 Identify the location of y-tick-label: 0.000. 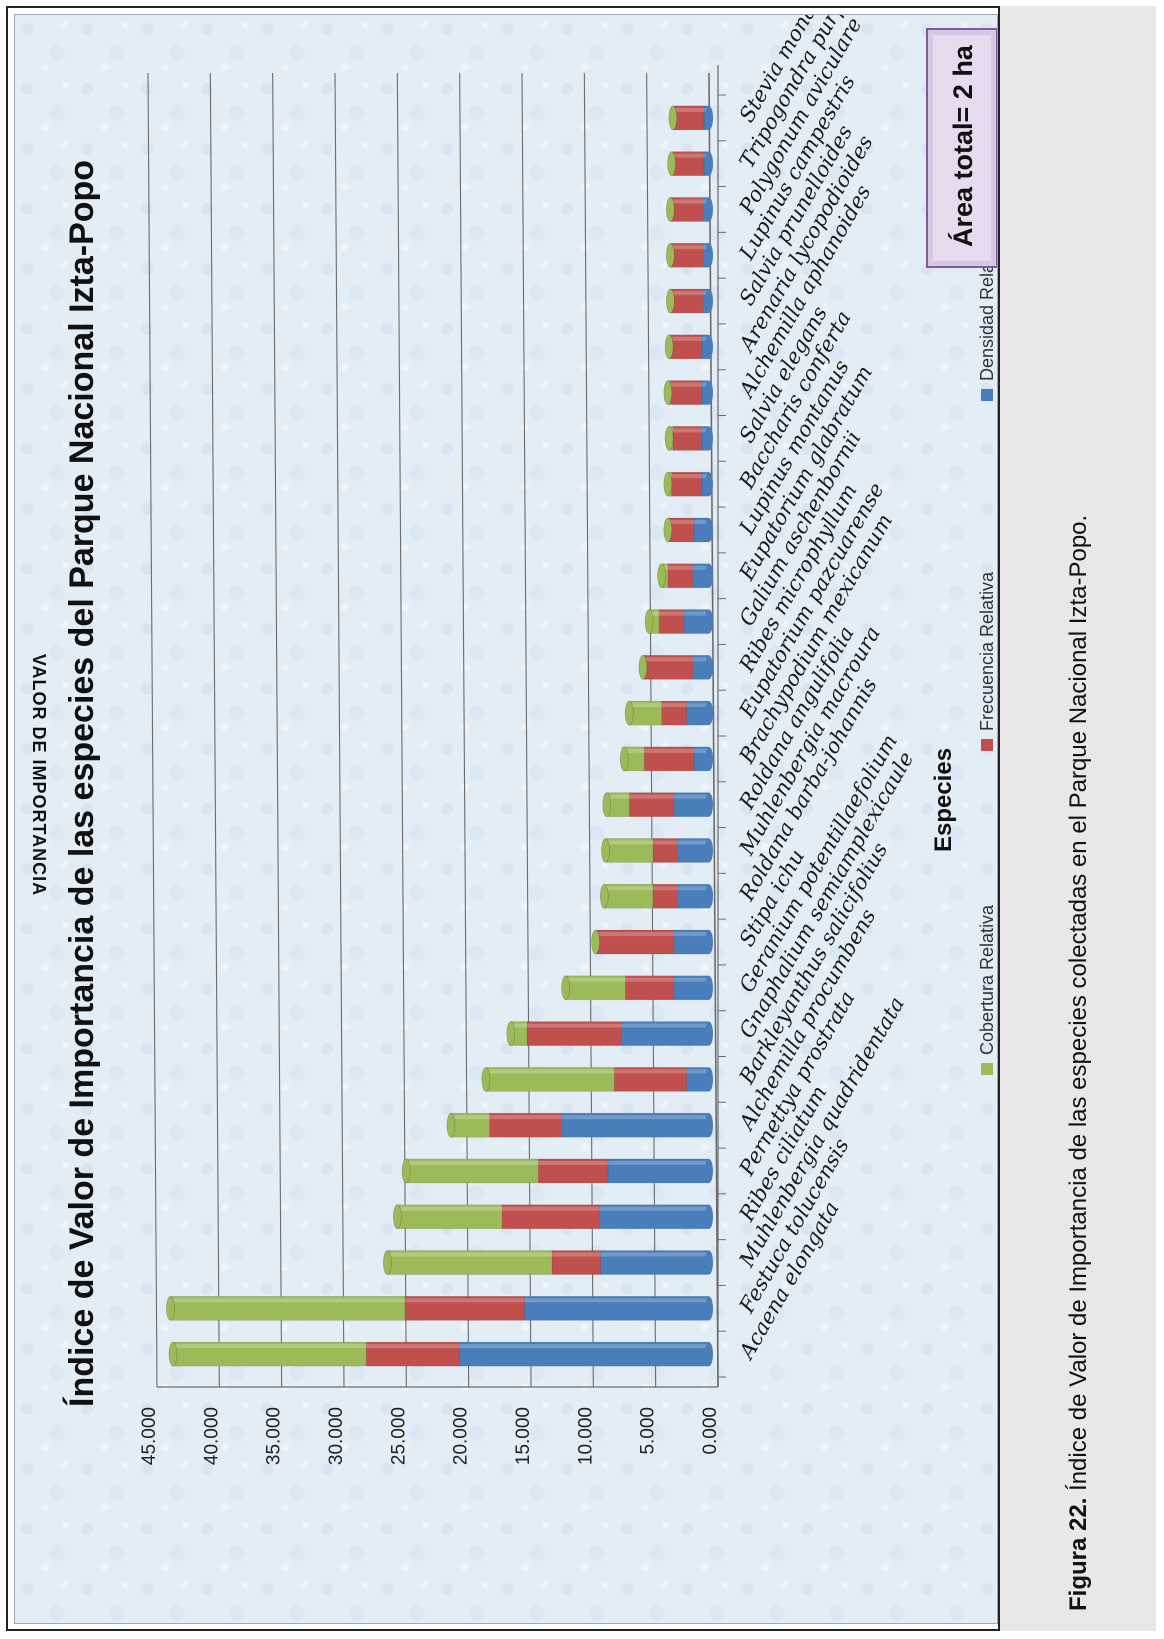
(710, 1431).